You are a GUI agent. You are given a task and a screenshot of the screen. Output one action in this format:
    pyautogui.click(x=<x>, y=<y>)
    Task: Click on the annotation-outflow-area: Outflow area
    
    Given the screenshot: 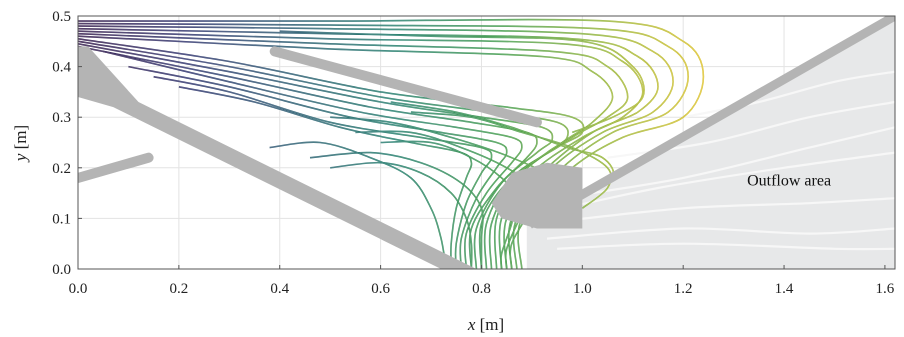 What is the action you would take?
    pyautogui.click(x=789, y=180)
    